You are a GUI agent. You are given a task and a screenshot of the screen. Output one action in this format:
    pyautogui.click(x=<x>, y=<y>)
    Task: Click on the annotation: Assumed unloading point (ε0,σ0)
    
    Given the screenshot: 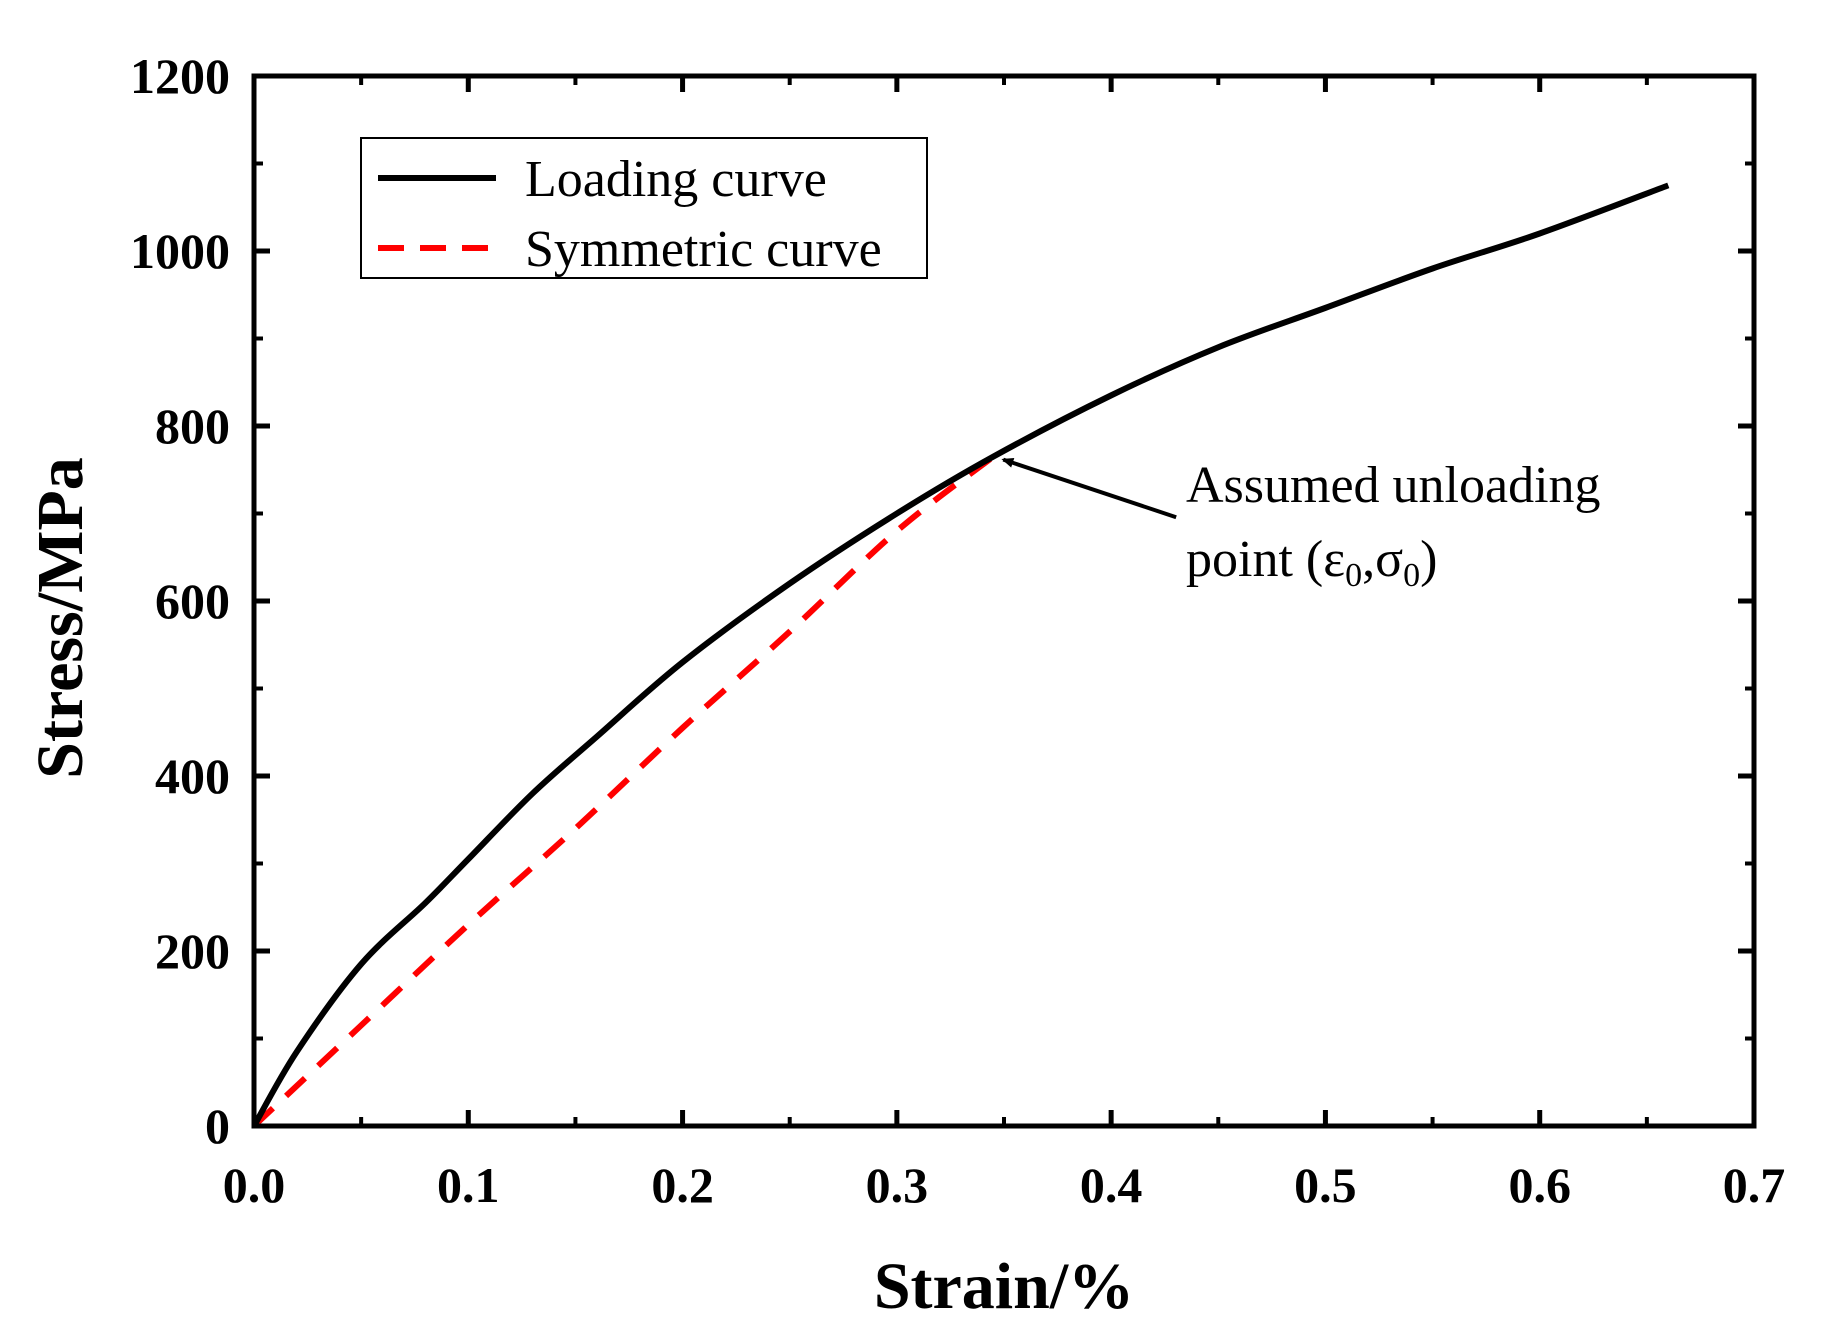 What is the action you would take?
    pyautogui.click(x=1301, y=525)
    